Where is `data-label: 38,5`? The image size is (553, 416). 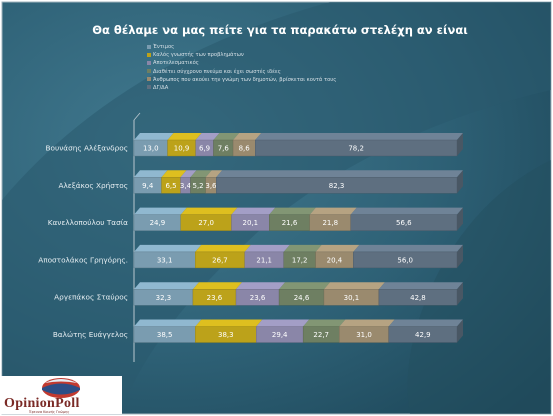 data-label: 38,5 is located at coordinates (165, 335).